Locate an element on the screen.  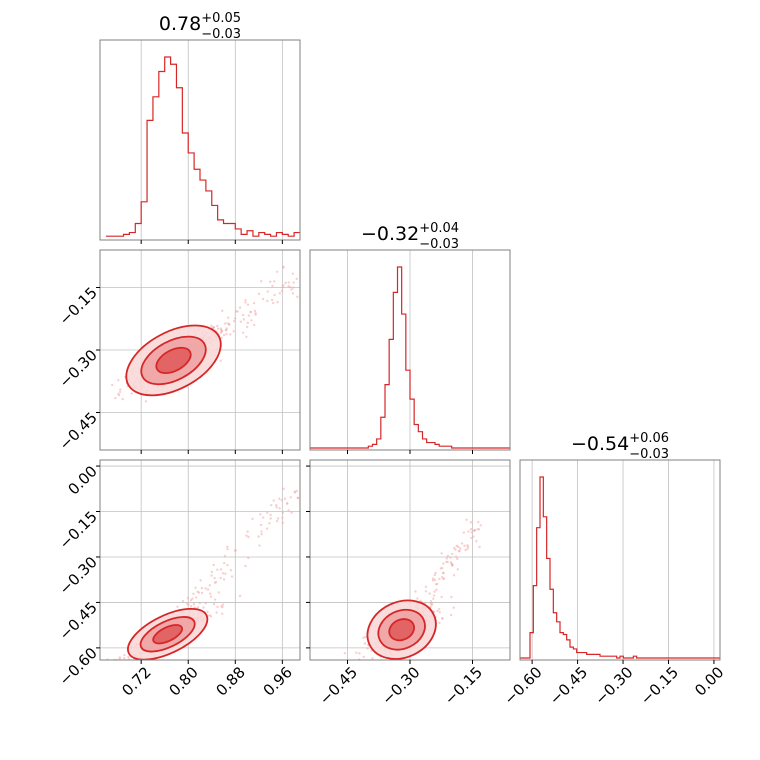
scatter-panel-1-3-x-tick-label: 0.88 is located at coordinates (231, 681).